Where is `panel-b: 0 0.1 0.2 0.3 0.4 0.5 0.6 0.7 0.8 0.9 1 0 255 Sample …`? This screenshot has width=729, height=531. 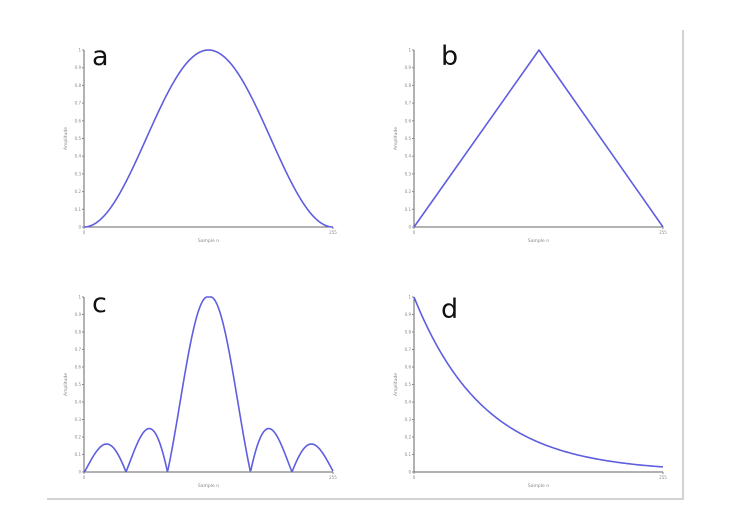 panel-b: 0 0.1 0.2 0.3 0.4 0.5 0.6 0.7 0.8 0.9 1 0 255 Sample … is located at coordinates (530, 142).